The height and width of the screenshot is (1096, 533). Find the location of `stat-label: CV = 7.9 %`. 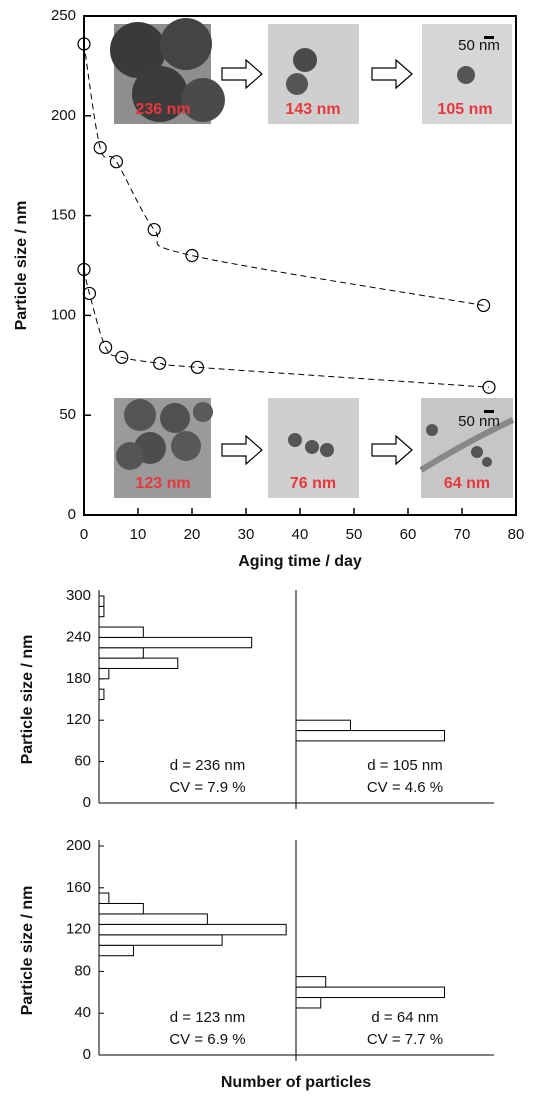

stat-label: CV = 7.9 % is located at coordinates (207, 787).